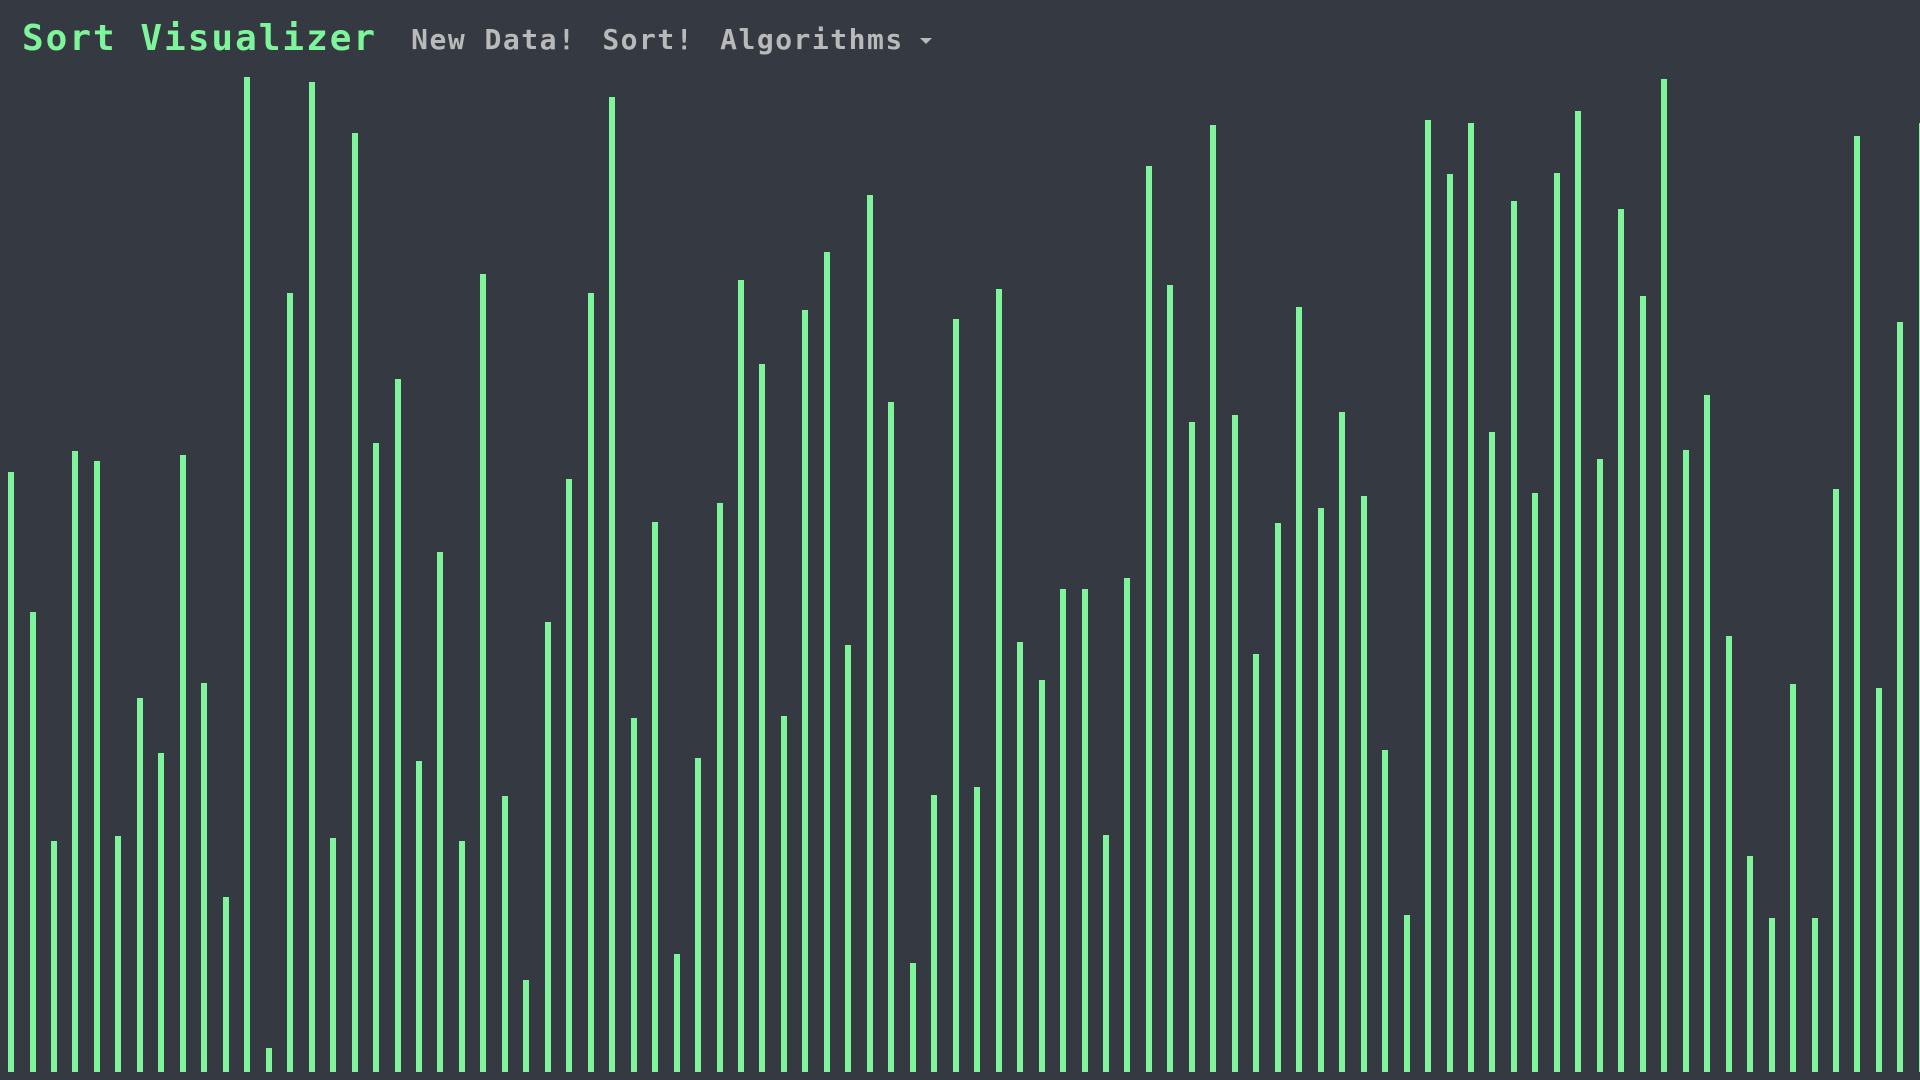  I want to click on app-title: Sort Visualizer, so click(200, 38).